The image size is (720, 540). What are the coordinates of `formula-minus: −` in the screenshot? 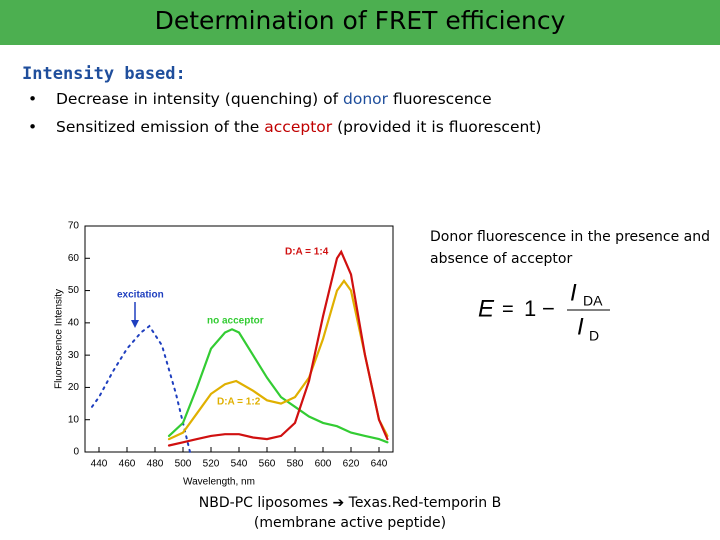 It's located at (548, 308).